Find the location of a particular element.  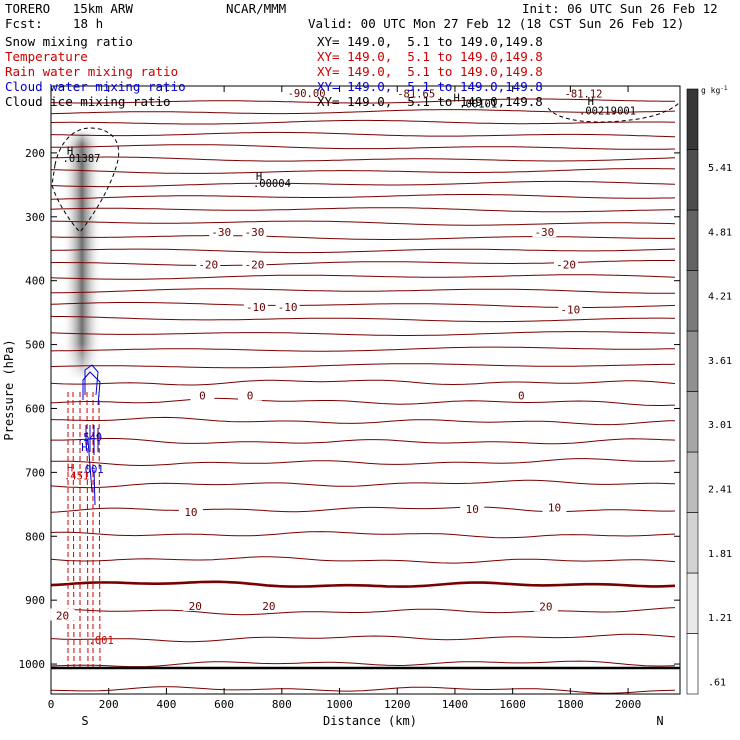

colorbar-unit: g kg-1 is located at coordinates (714, 90).